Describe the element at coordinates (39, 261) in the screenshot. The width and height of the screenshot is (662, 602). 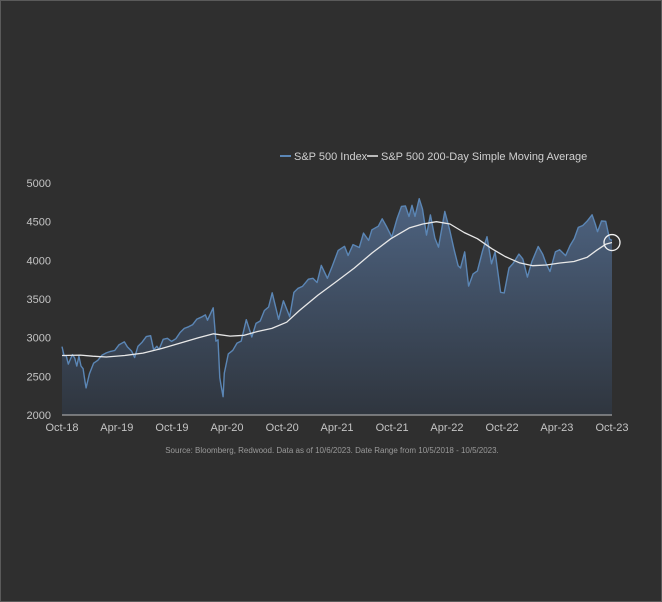
I see `y-tick-label: 4000` at that location.